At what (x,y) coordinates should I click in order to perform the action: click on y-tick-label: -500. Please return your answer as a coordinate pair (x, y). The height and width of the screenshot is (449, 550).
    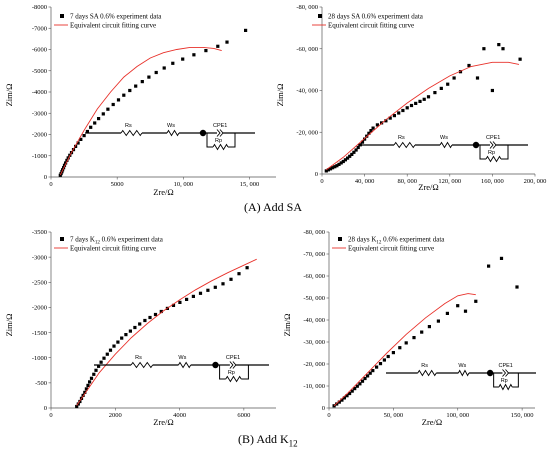
    Looking at the image, I should click on (41, 383).